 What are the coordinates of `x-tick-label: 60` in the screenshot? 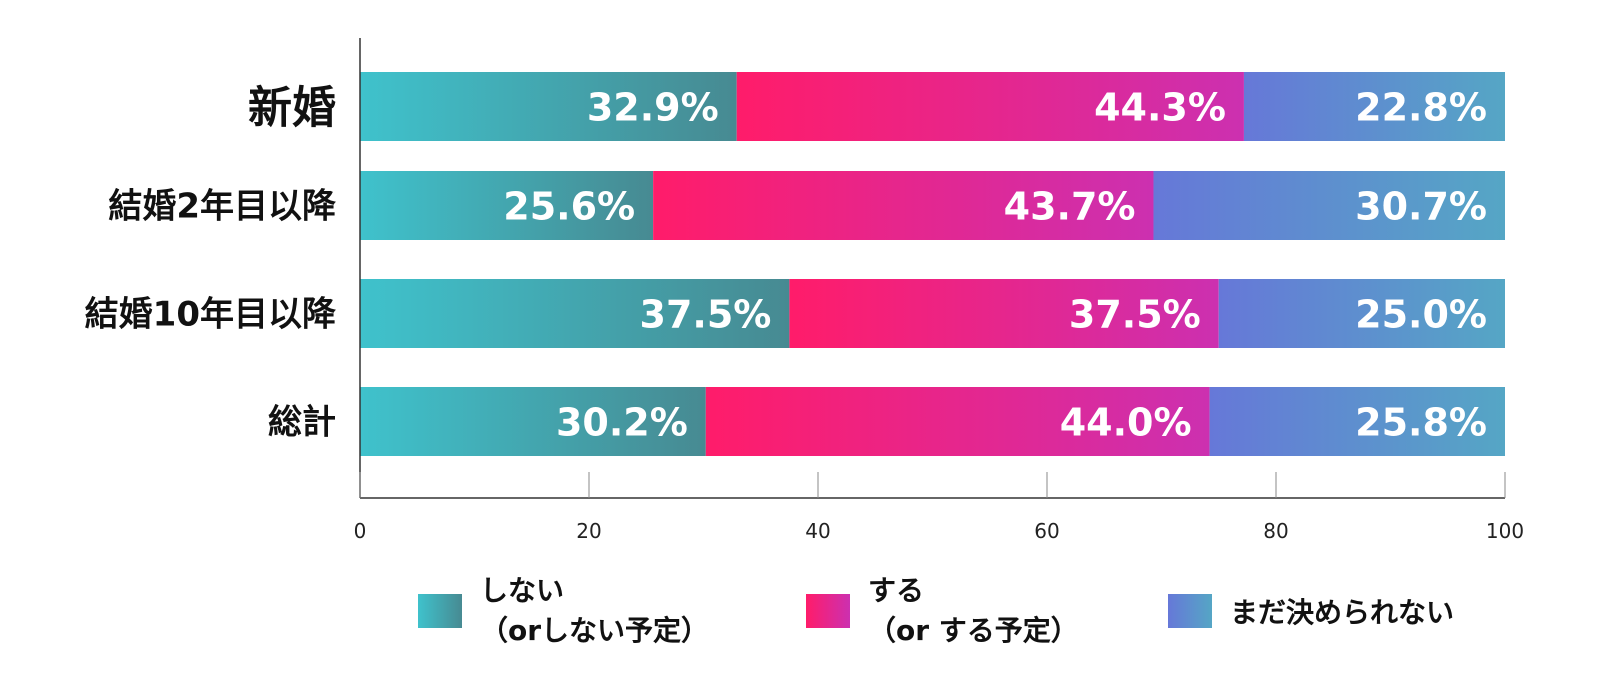 It's located at (1046, 531).